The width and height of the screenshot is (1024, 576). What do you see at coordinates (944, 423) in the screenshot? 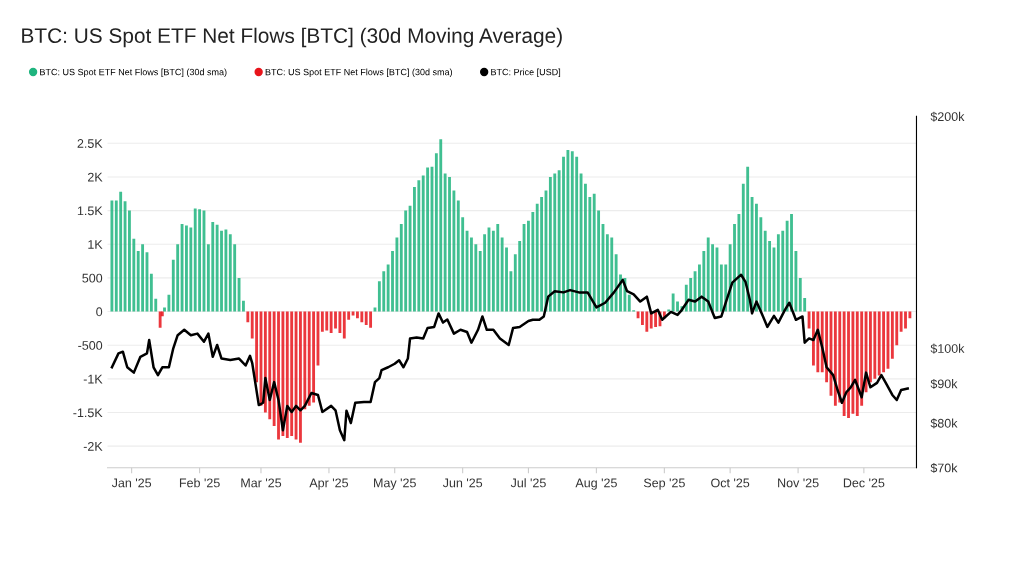
I see `y2-tick-label: $80k` at bounding box center [944, 423].